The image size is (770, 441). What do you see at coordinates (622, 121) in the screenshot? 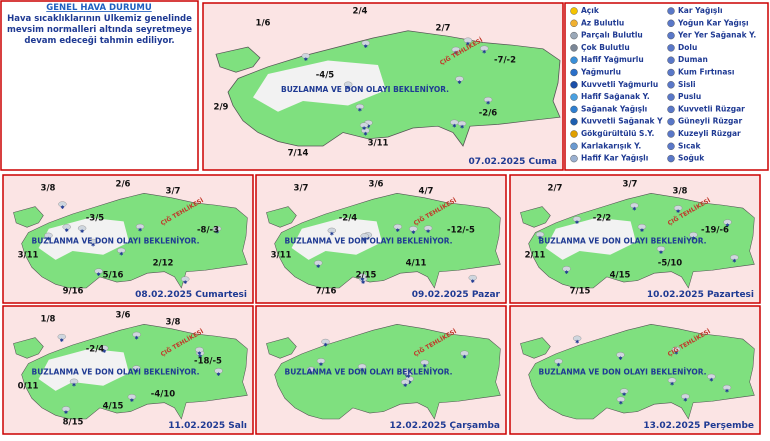
I see `legend-label: Kuvvetli Sağanak Y` at bounding box center [622, 121].